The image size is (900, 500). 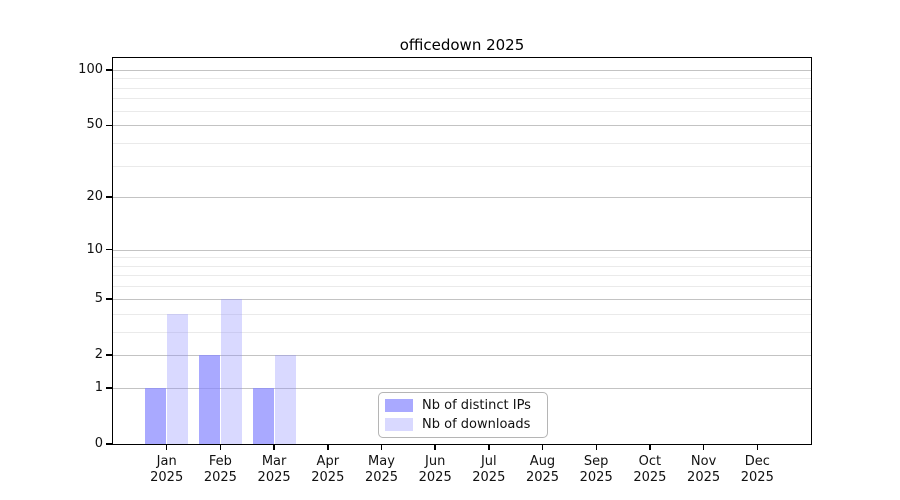 I want to click on x-tick-feb-2025, so click(x=220, y=447).